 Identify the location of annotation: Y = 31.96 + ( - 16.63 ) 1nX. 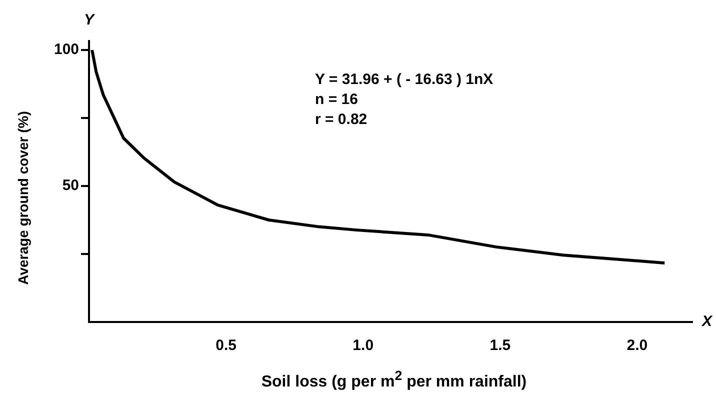
(404, 79).